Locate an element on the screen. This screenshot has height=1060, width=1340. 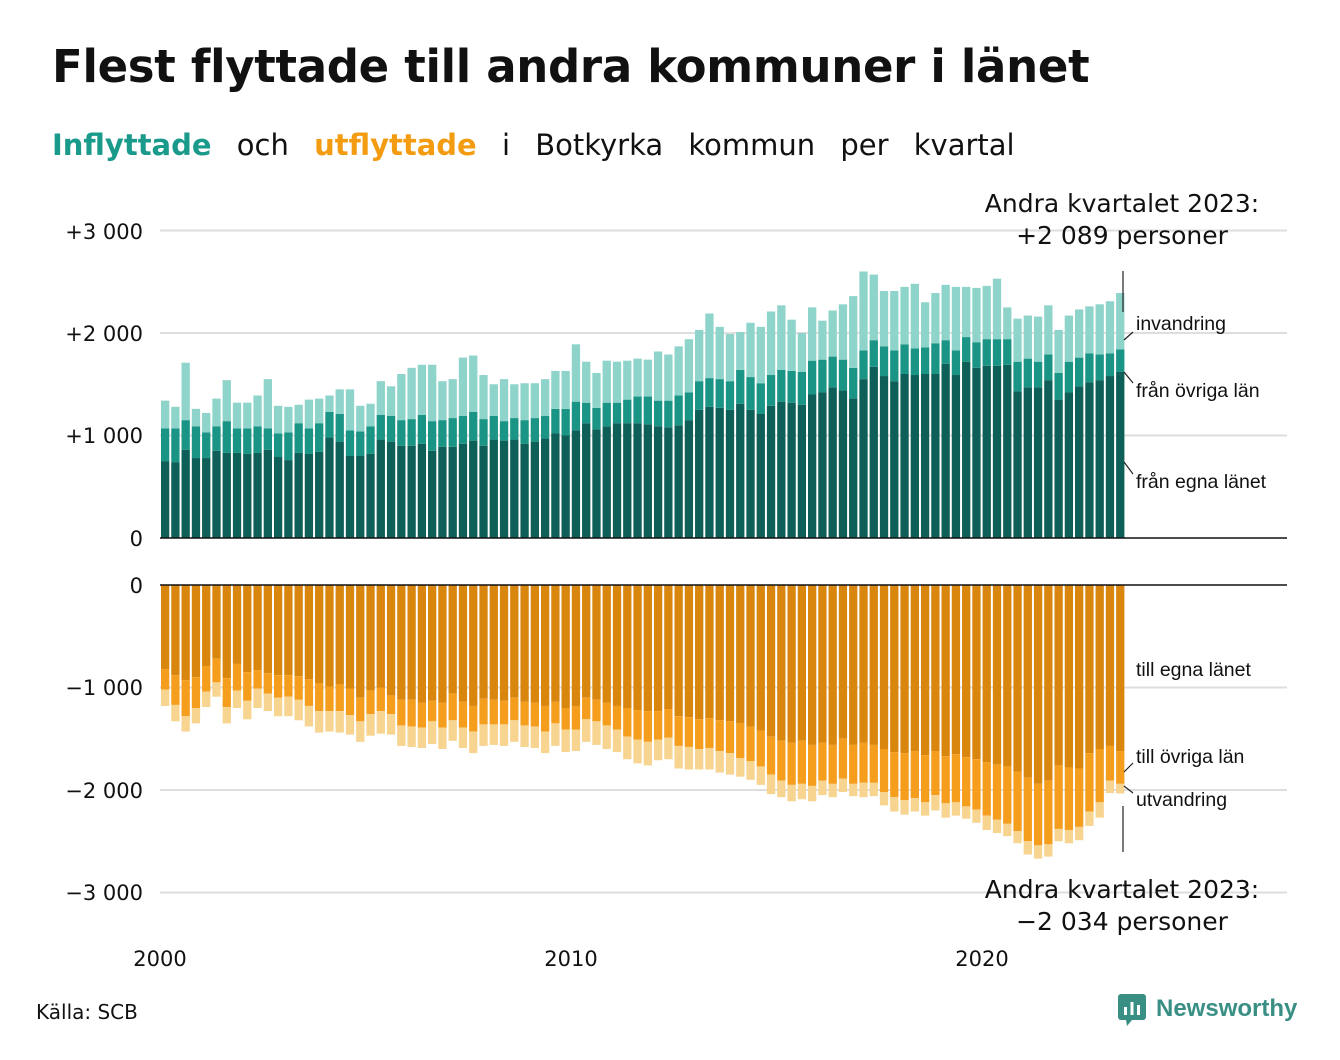
series-label-till-egna-lanet: till egna länet is located at coordinates (1193, 670).